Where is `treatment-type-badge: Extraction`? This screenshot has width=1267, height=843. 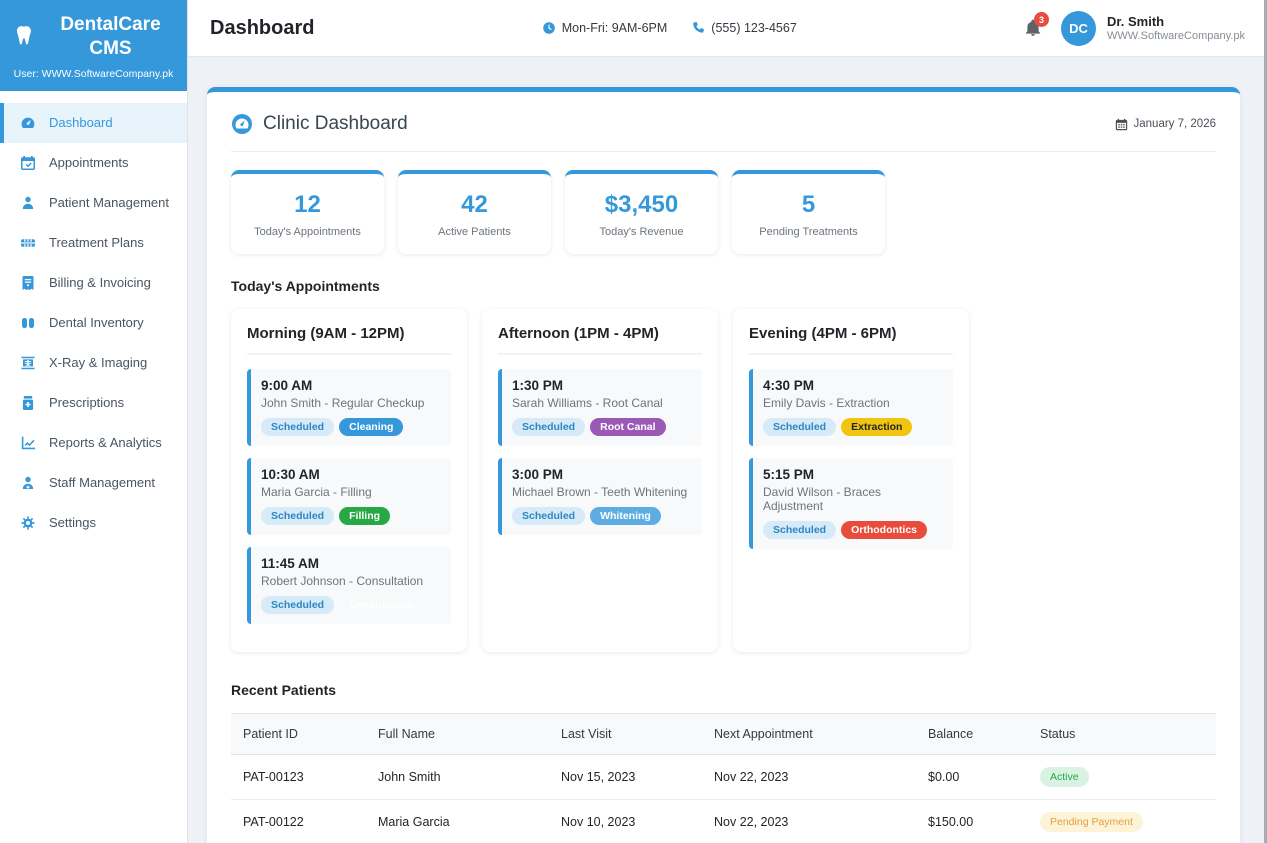 treatment-type-badge: Extraction is located at coordinates (877, 427).